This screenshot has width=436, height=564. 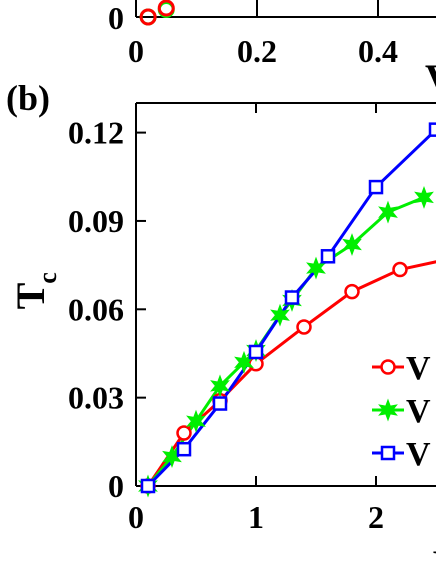 What do you see at coordinates (47, 278) in the screenshot?
I see `y-axis-label-subscript: c` at bounding box center [47, 278].